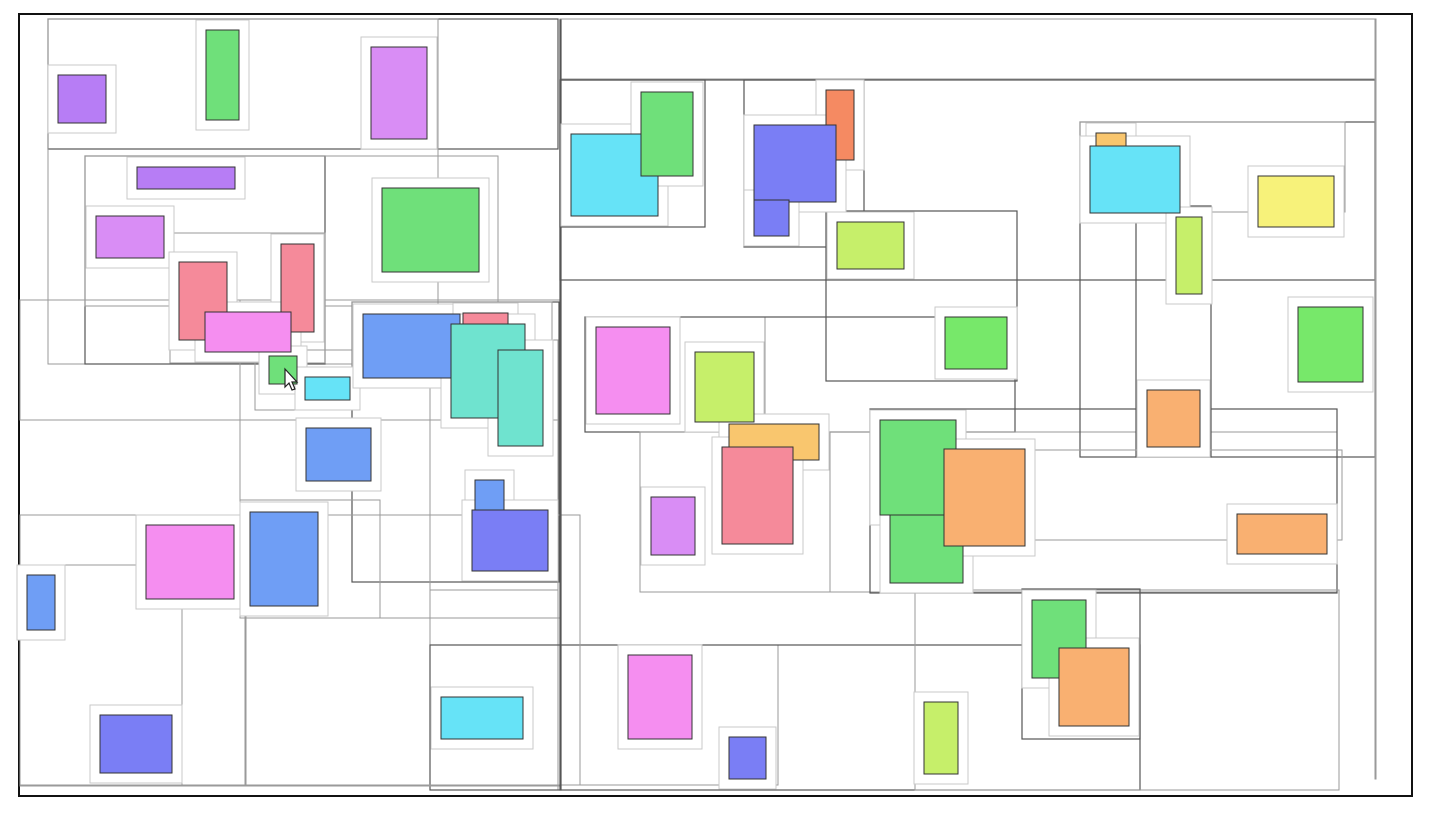 This screenshot has height=814, width=1432. I want to click on block-teal, so click(520, 398).